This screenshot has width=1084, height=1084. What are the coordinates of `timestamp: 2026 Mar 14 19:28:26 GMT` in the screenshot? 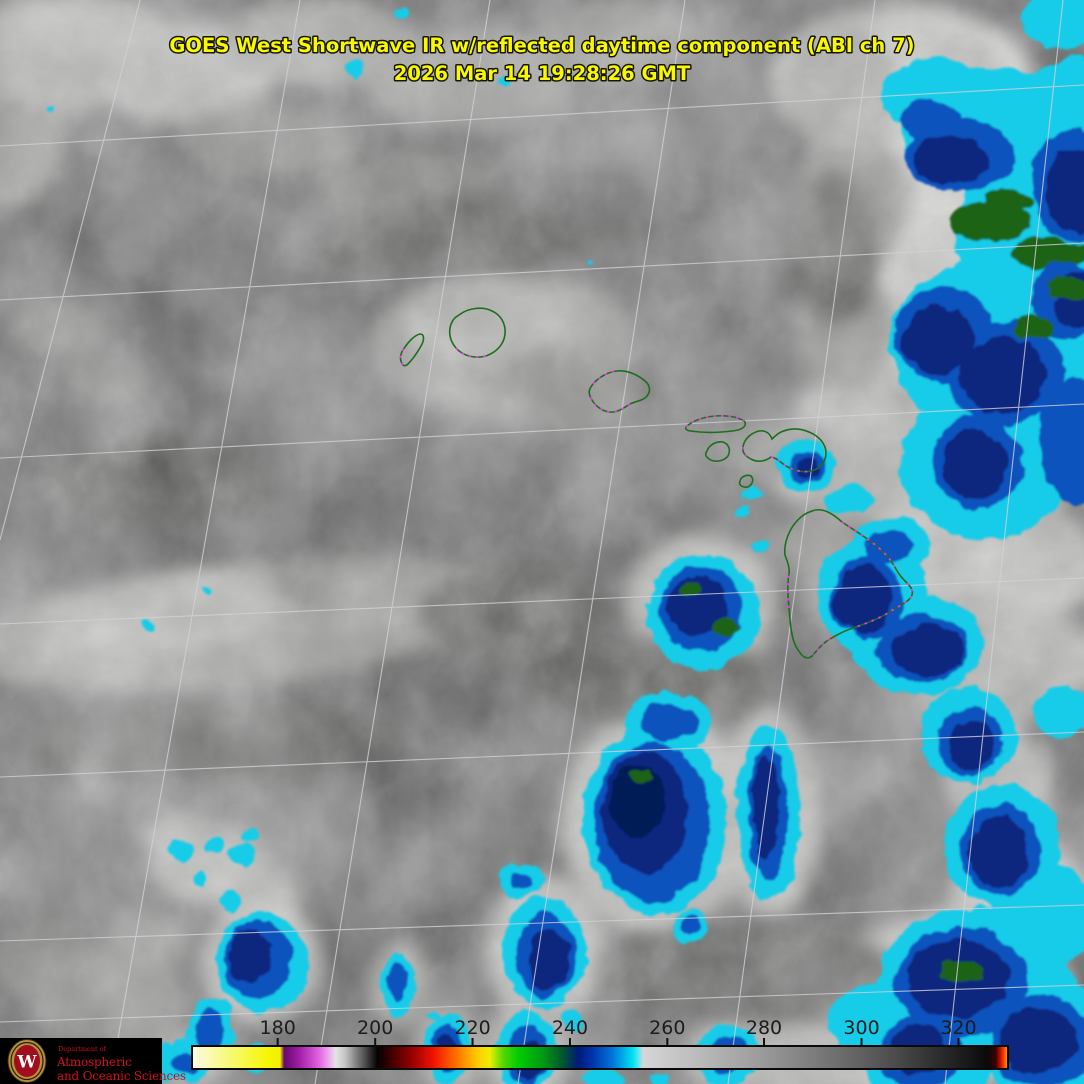 It's located at (542, 73).